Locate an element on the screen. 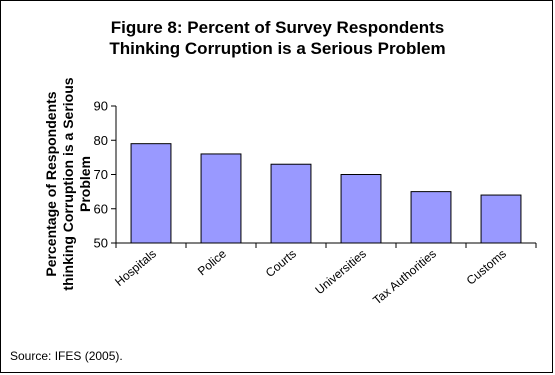  bar-tax-authorities is located at coordinates (431, 217).